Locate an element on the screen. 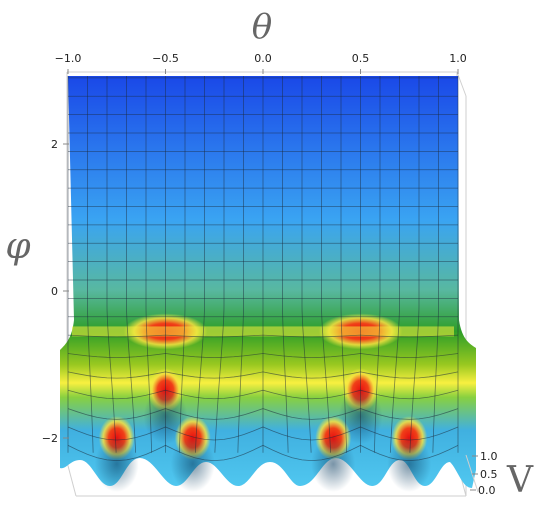 Image resolution: width=541 pixels, height=509 pixels. theta-tick-label: 0.5 is located at coordinates (361, 58).